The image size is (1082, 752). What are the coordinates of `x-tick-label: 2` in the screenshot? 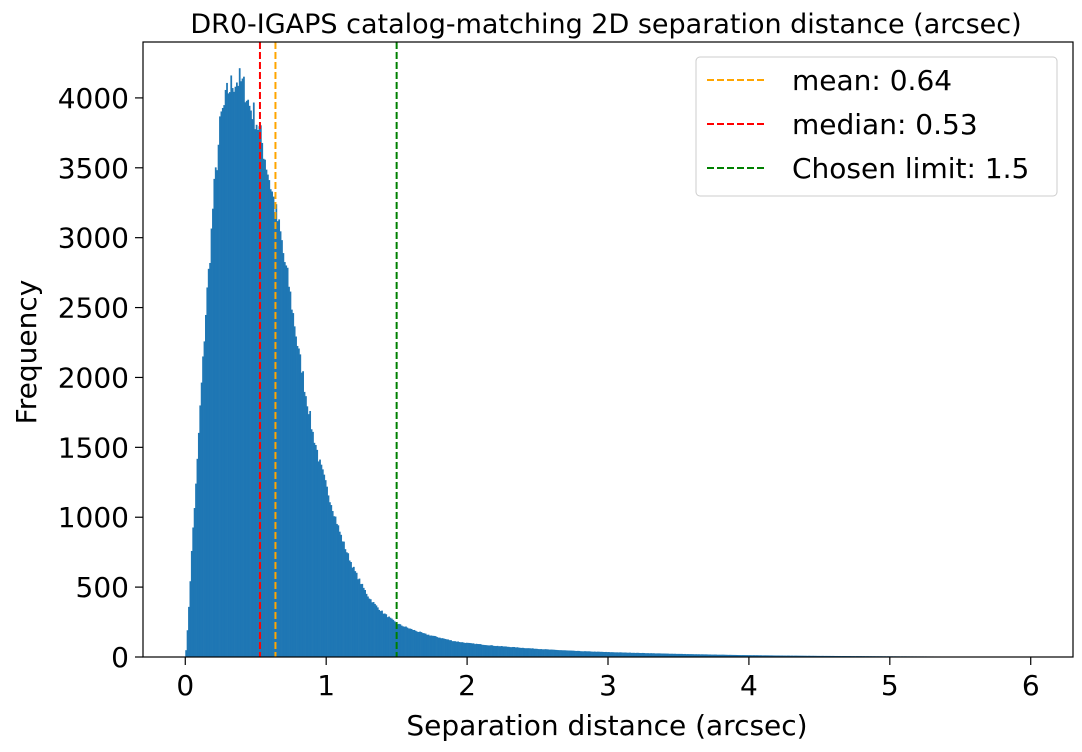 It's located at (467, 685).